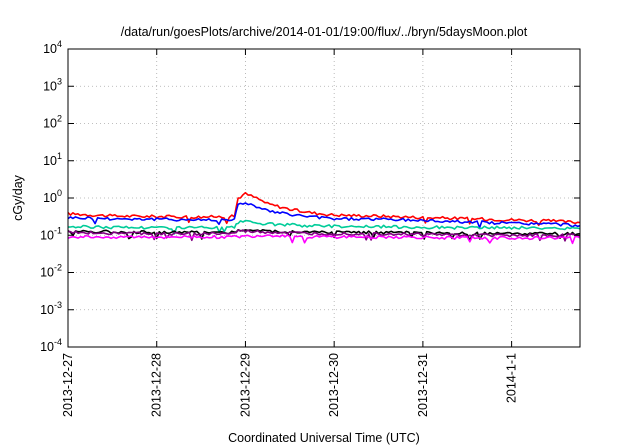 Image resolution: width=640 pixels, height=448 pixels. I want to click on x-tick-label: 2013-12-28, so click(157, 385).